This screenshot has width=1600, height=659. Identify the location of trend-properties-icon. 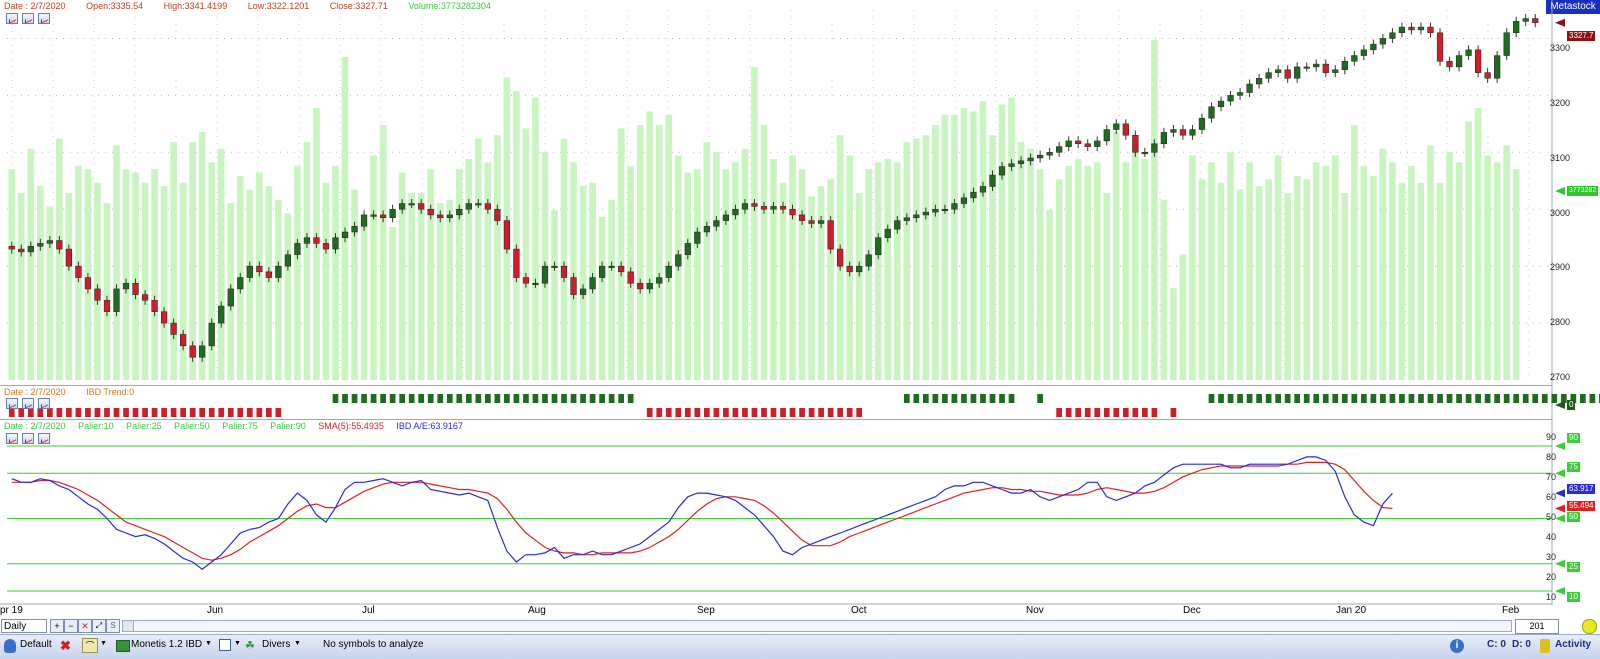
(12, 403).